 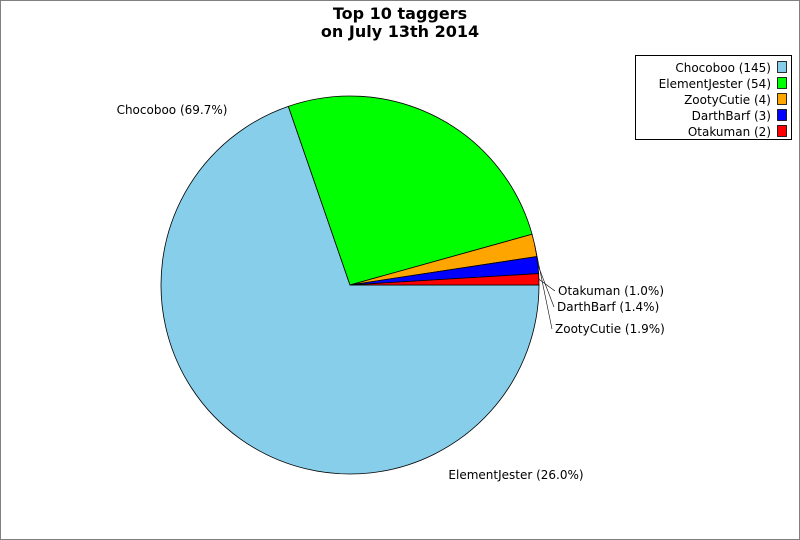 I want to click on legend-label-chocoboo: Chocoboo (145), so click(x=723, y=68).